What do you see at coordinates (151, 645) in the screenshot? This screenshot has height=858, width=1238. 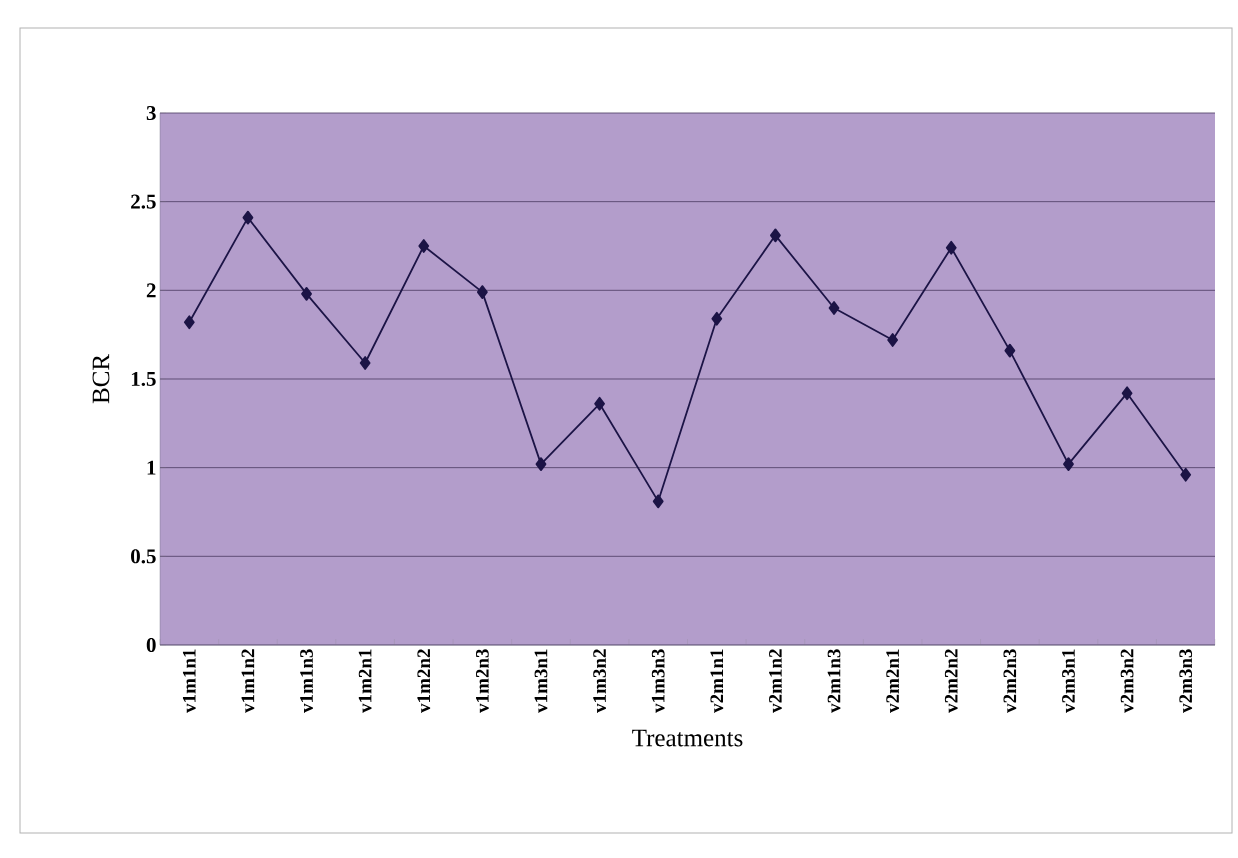 I see `y-tick-label: 0` at bounding box center [151, 645].